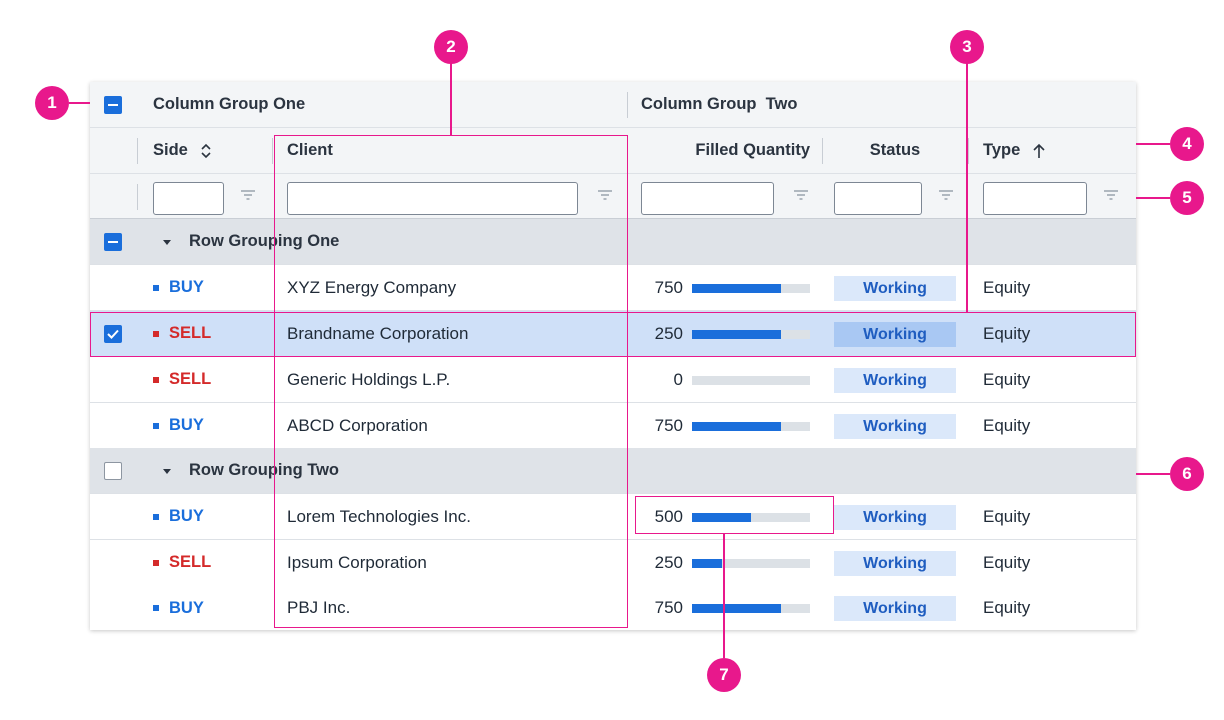  What do you see at coordinates (627, 105) in the screenshot?
I see `group-divider` at bounding box center [627, 105].